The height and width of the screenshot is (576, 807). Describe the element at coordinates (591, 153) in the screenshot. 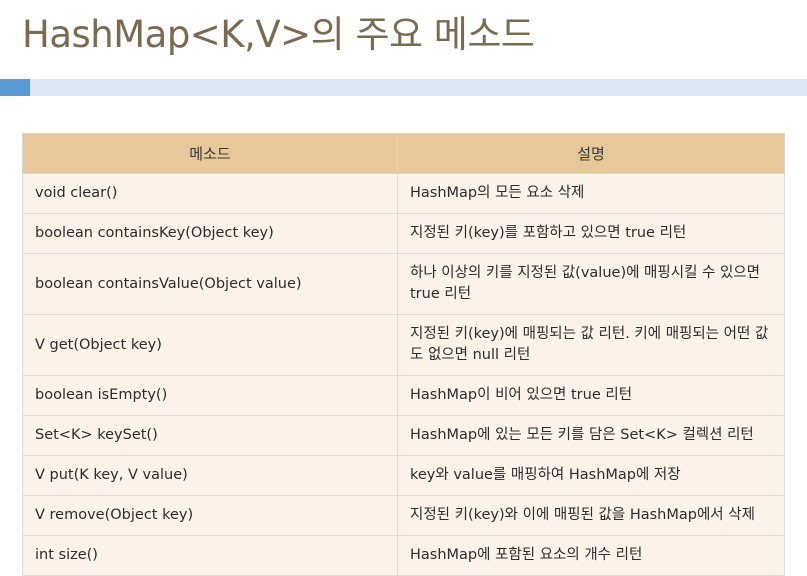

I see `column-header-description: 설명` at that location.